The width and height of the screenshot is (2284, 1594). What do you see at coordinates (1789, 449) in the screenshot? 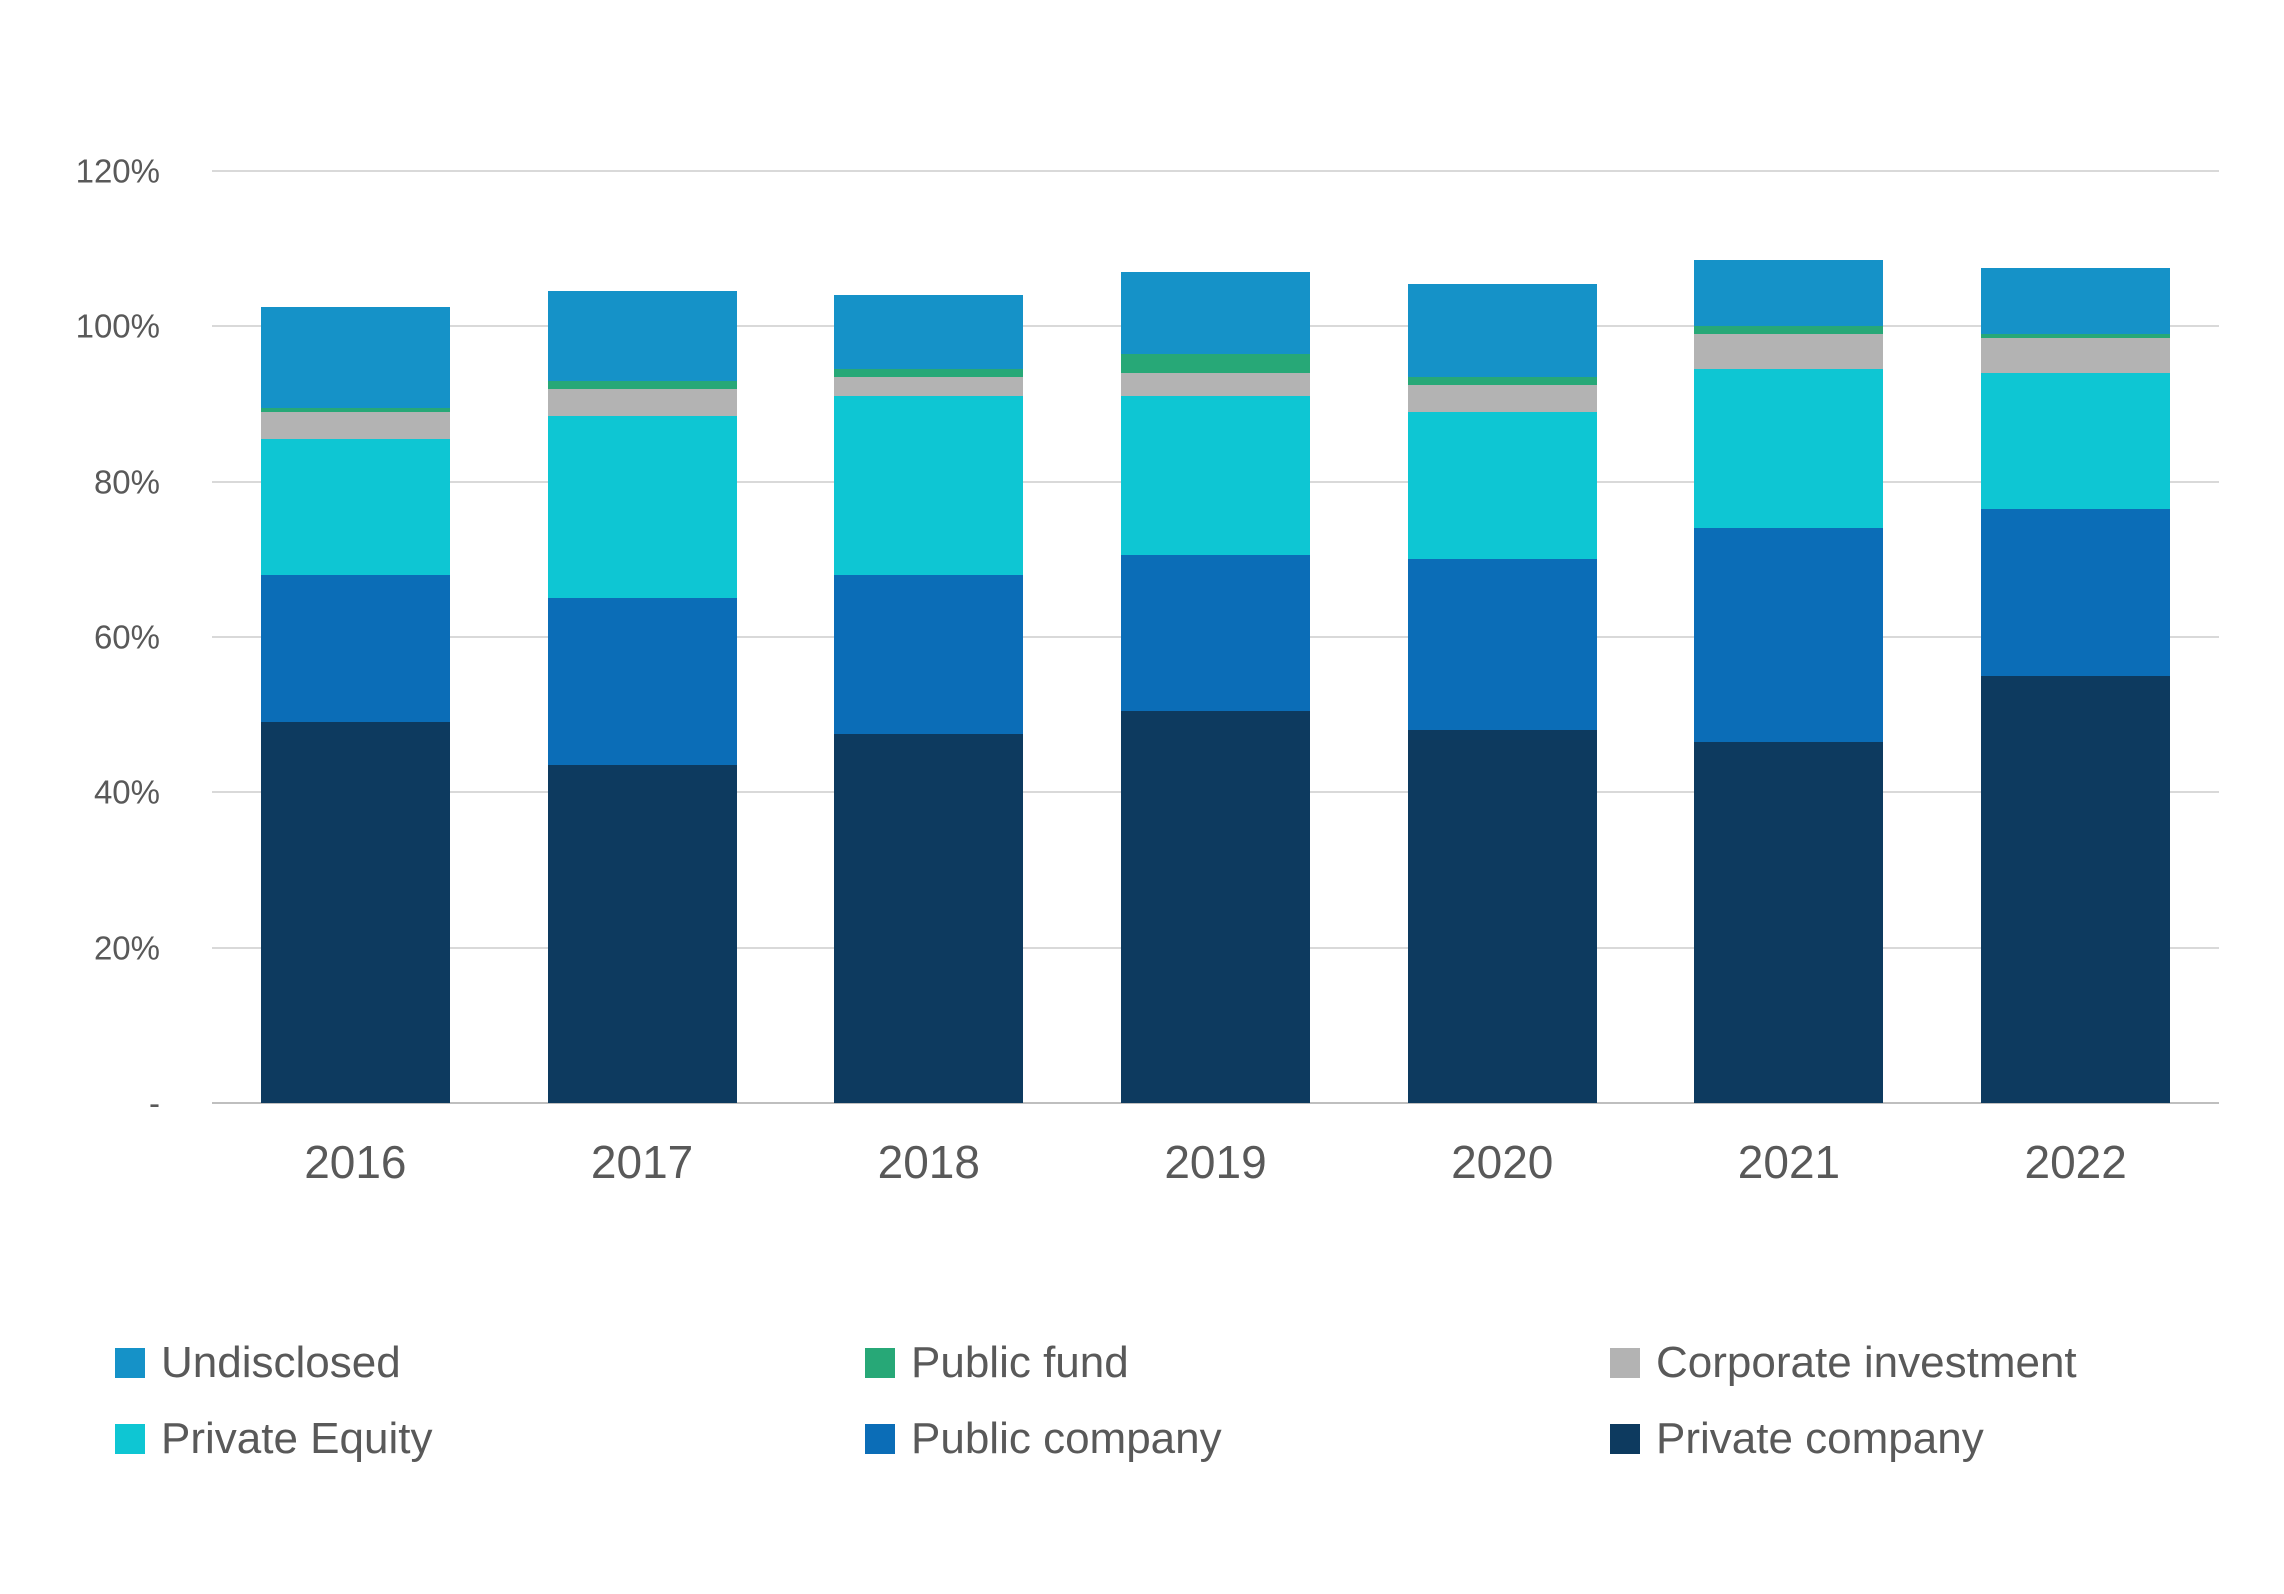
I see `segment-private-equity-2021` at bounding box center [1789, 449].